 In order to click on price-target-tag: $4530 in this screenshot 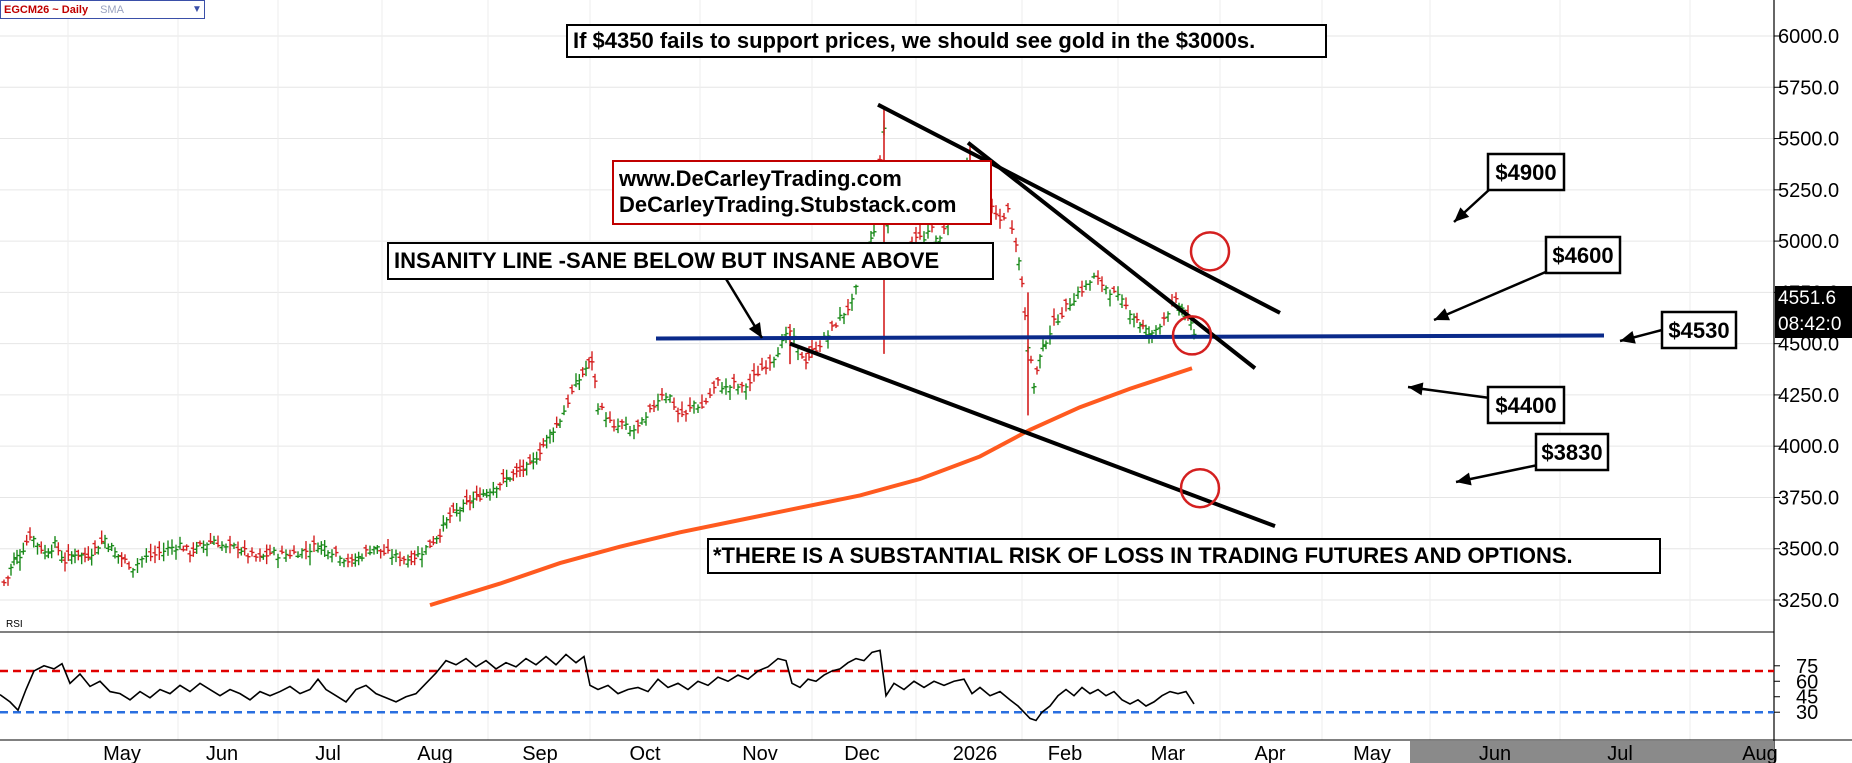, I will do `click(1699, 330)`.